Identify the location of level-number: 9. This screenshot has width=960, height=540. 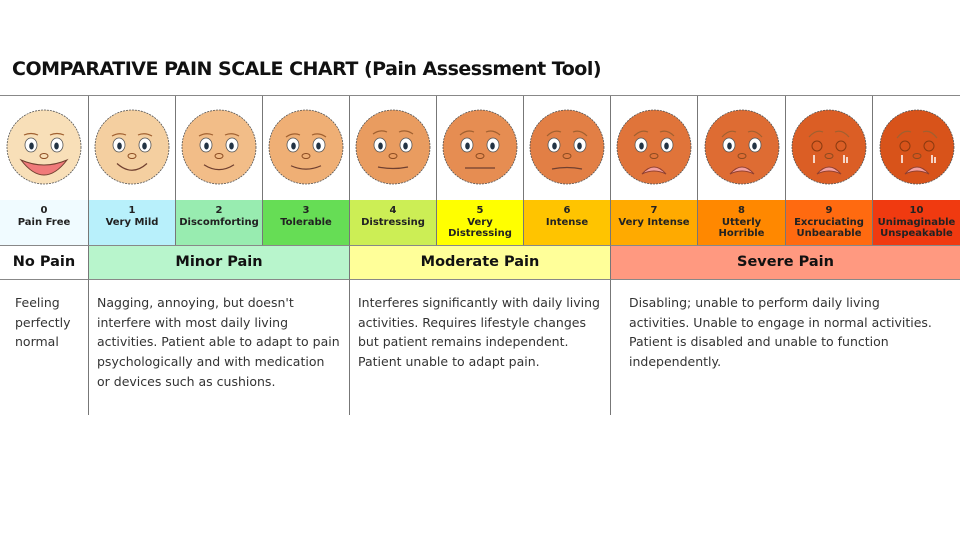
(829, 210).